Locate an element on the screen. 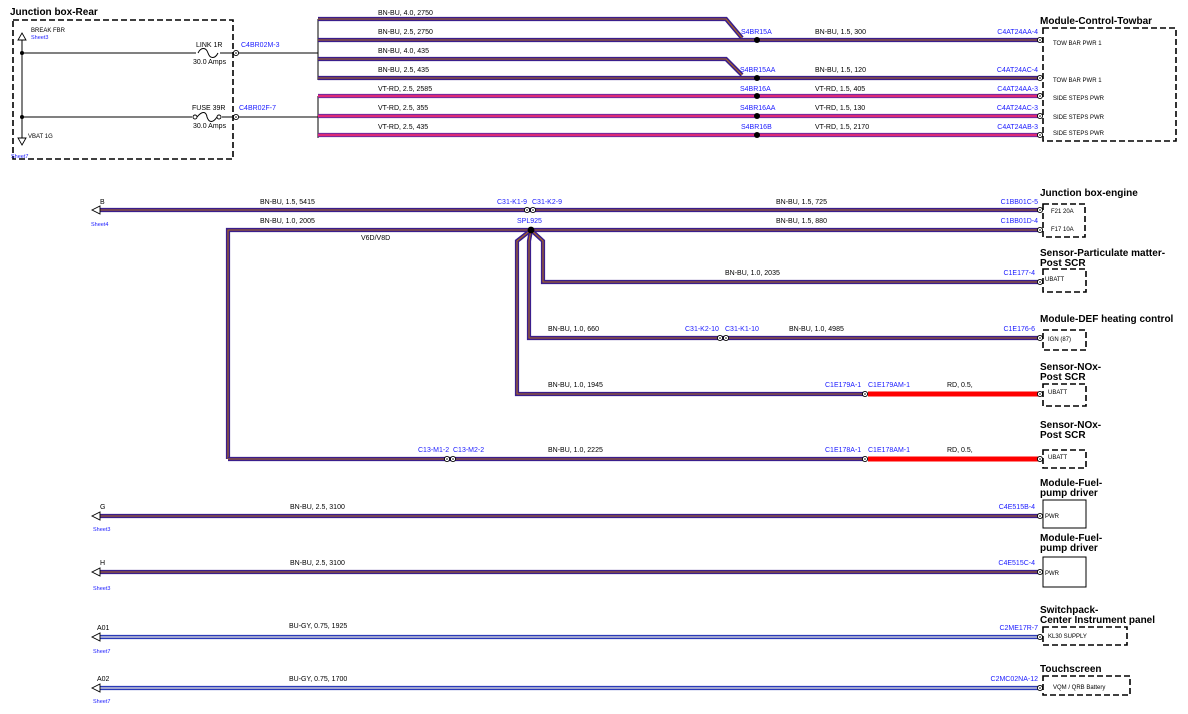 Image resolution: width=1188 pixels, height=714 pixels. connector-label: C31-K2-10 is located at coordinates (702, 329).